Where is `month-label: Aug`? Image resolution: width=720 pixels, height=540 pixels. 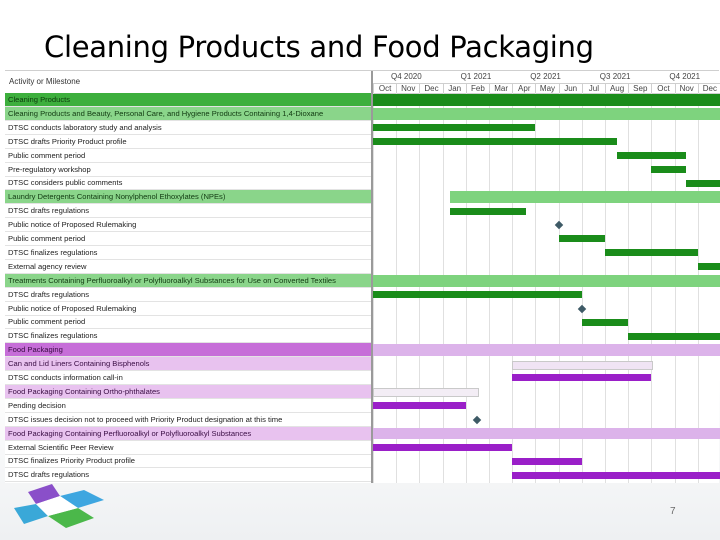
month-label: Aug is located at coordinates (617, 88).